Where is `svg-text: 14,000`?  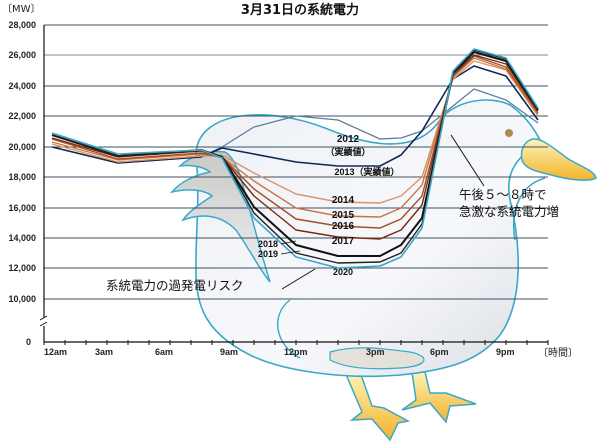
svg-text: 14,000 is located at coordinates (22, 238).